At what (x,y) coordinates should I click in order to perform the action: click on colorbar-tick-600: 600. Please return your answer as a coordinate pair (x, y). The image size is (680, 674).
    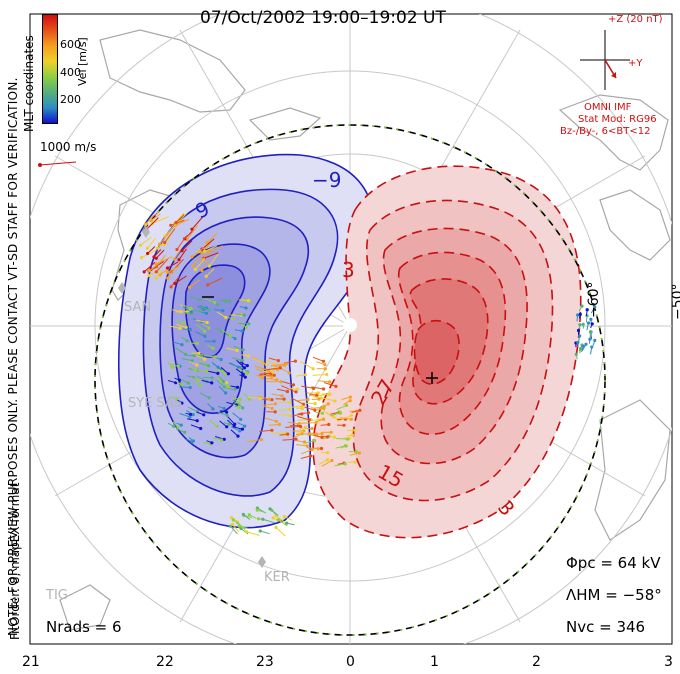
    Looking at the image, I should click on (70, 44).